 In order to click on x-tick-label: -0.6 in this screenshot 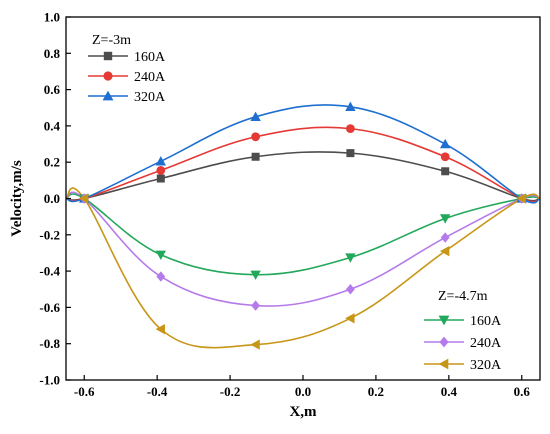, I will do `click(84, 391)`.